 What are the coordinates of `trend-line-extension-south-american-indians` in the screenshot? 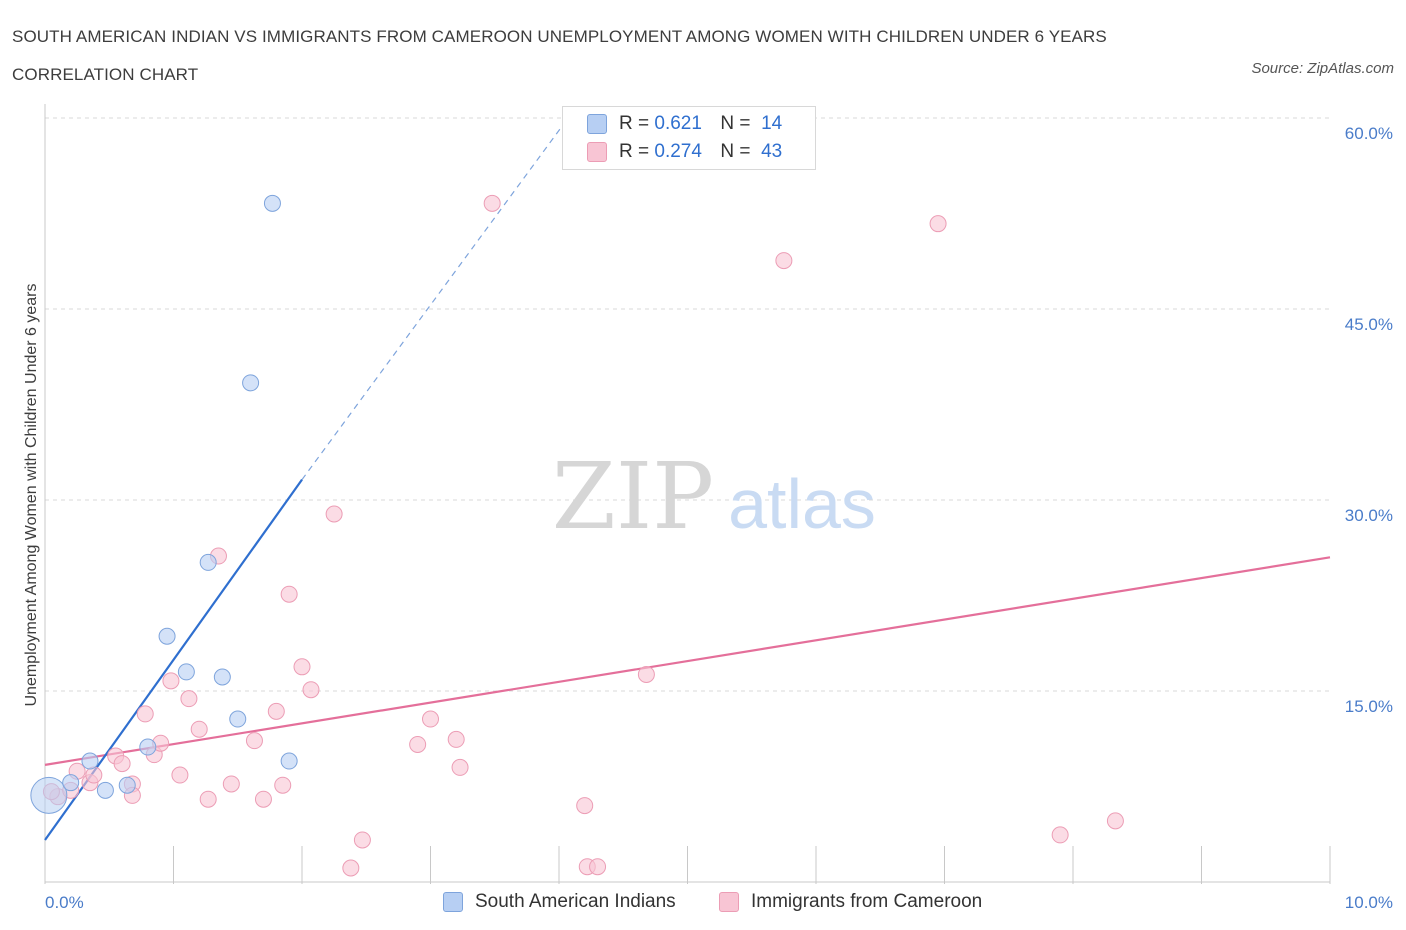 It's located at (437, 296).